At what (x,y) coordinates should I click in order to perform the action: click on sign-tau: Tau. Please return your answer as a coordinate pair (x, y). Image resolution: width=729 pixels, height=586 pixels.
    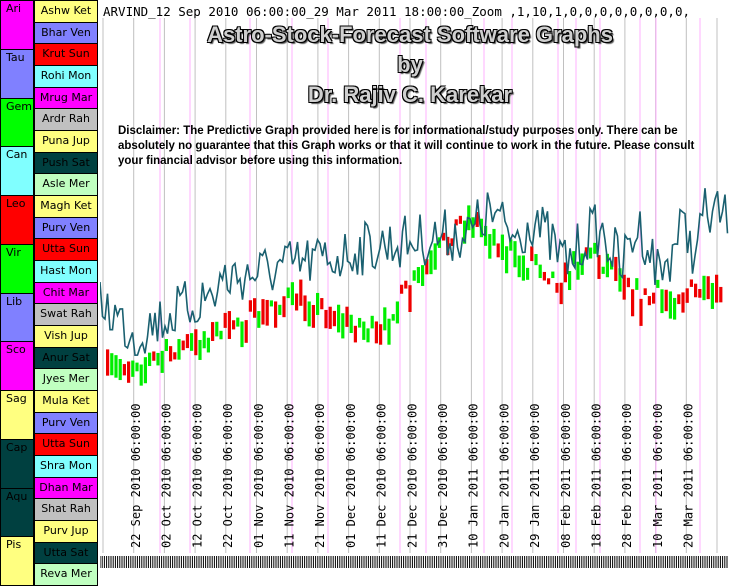
    Looking at the image, I should click on (17, 73).